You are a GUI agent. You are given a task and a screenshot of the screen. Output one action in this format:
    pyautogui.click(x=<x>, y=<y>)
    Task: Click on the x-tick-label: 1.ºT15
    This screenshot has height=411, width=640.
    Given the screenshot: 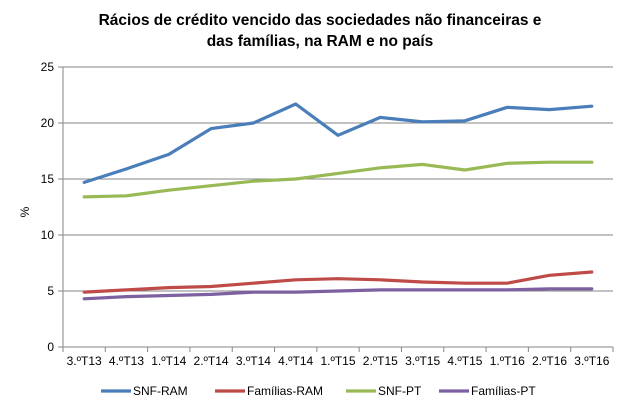 What is the action you would take?
    pyautogui.click(x=337, y=361)
    